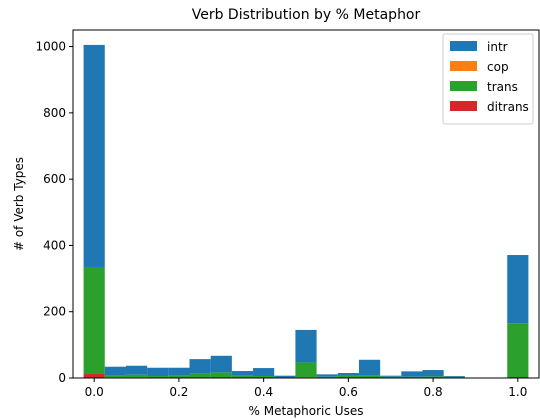 This screenshot has width=540, height=419. I want to click on legend: intr cop trans ditrans, so click(488, 79).